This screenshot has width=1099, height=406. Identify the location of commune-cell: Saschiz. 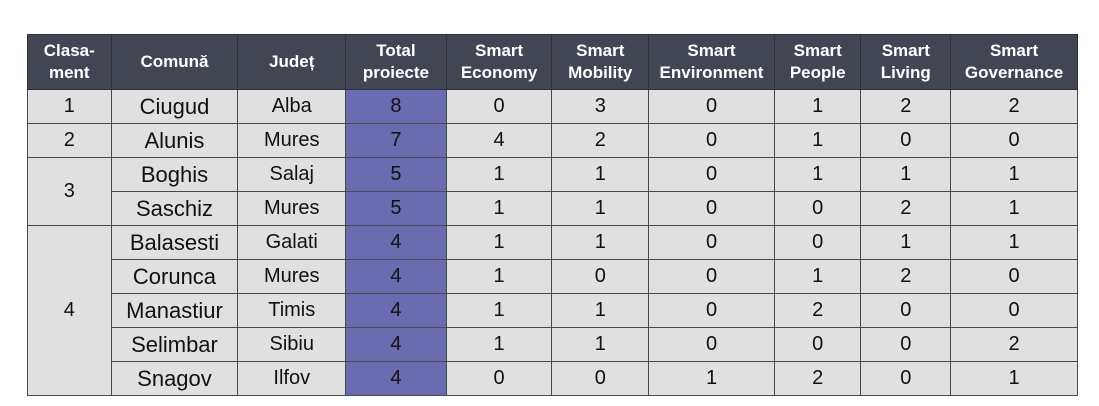
(174, 208).